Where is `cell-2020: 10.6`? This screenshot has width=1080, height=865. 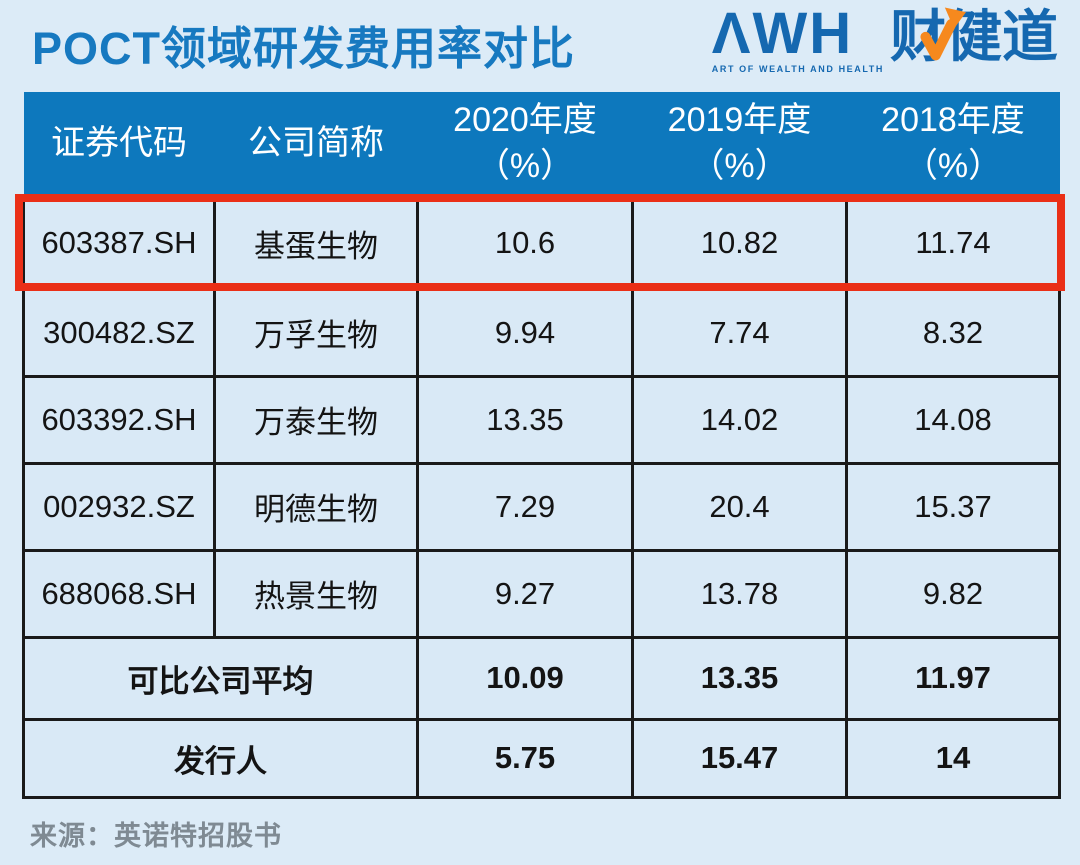
cell-2020: 10.6 is located at coordinates (525, 243).